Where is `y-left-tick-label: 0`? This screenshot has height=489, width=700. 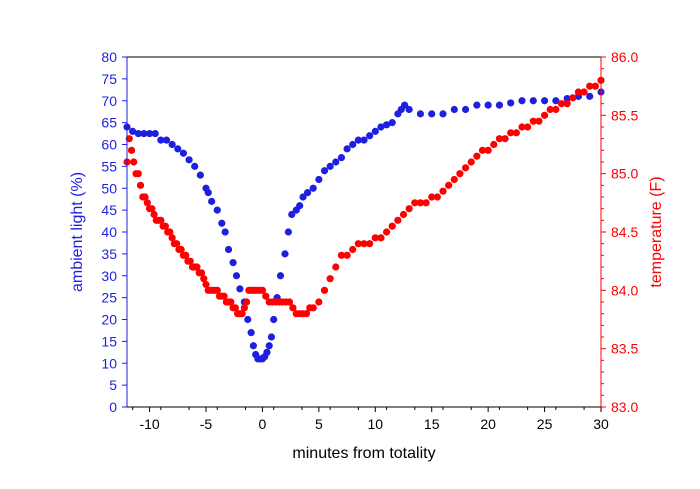 y-left-tick-label: 0 is located at coordinates (113, 407).